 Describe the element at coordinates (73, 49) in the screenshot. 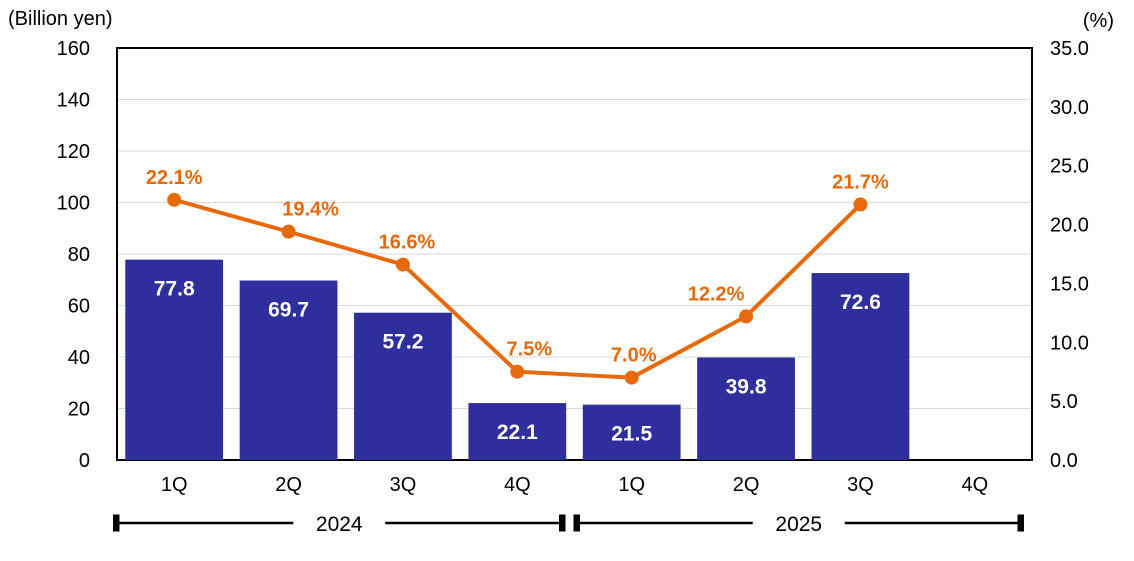

I see `left-axis-tick: 160` at that location.